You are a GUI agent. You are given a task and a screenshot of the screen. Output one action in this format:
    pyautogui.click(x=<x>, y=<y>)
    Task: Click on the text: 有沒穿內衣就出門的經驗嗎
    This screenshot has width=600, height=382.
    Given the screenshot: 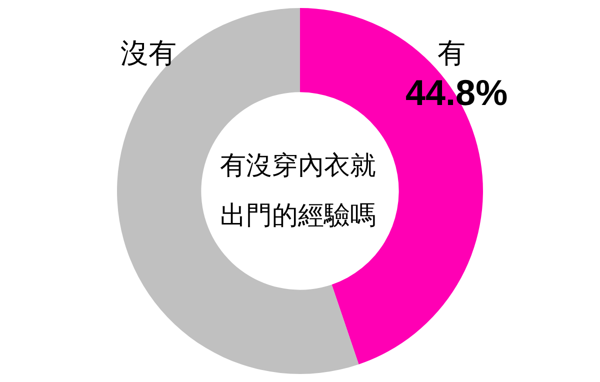 What is the action you would take?
    pyautogui.click(x=298, y=190)
    